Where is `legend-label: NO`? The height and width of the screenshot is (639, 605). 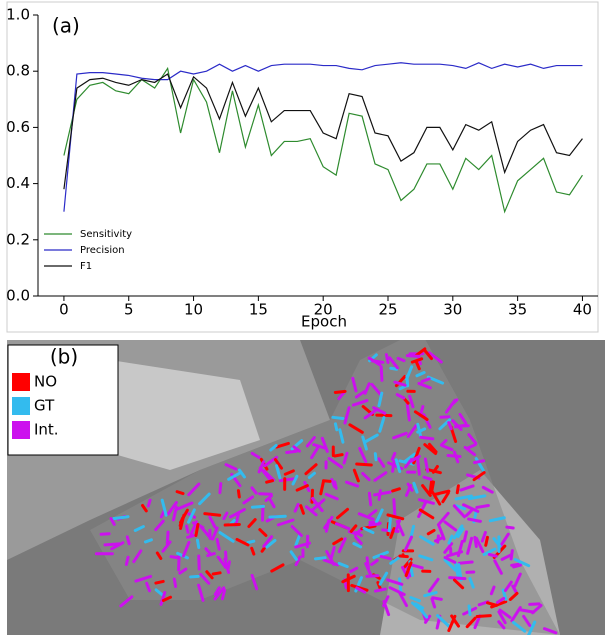 legend-label: NO is located at coordinates (45, 382).